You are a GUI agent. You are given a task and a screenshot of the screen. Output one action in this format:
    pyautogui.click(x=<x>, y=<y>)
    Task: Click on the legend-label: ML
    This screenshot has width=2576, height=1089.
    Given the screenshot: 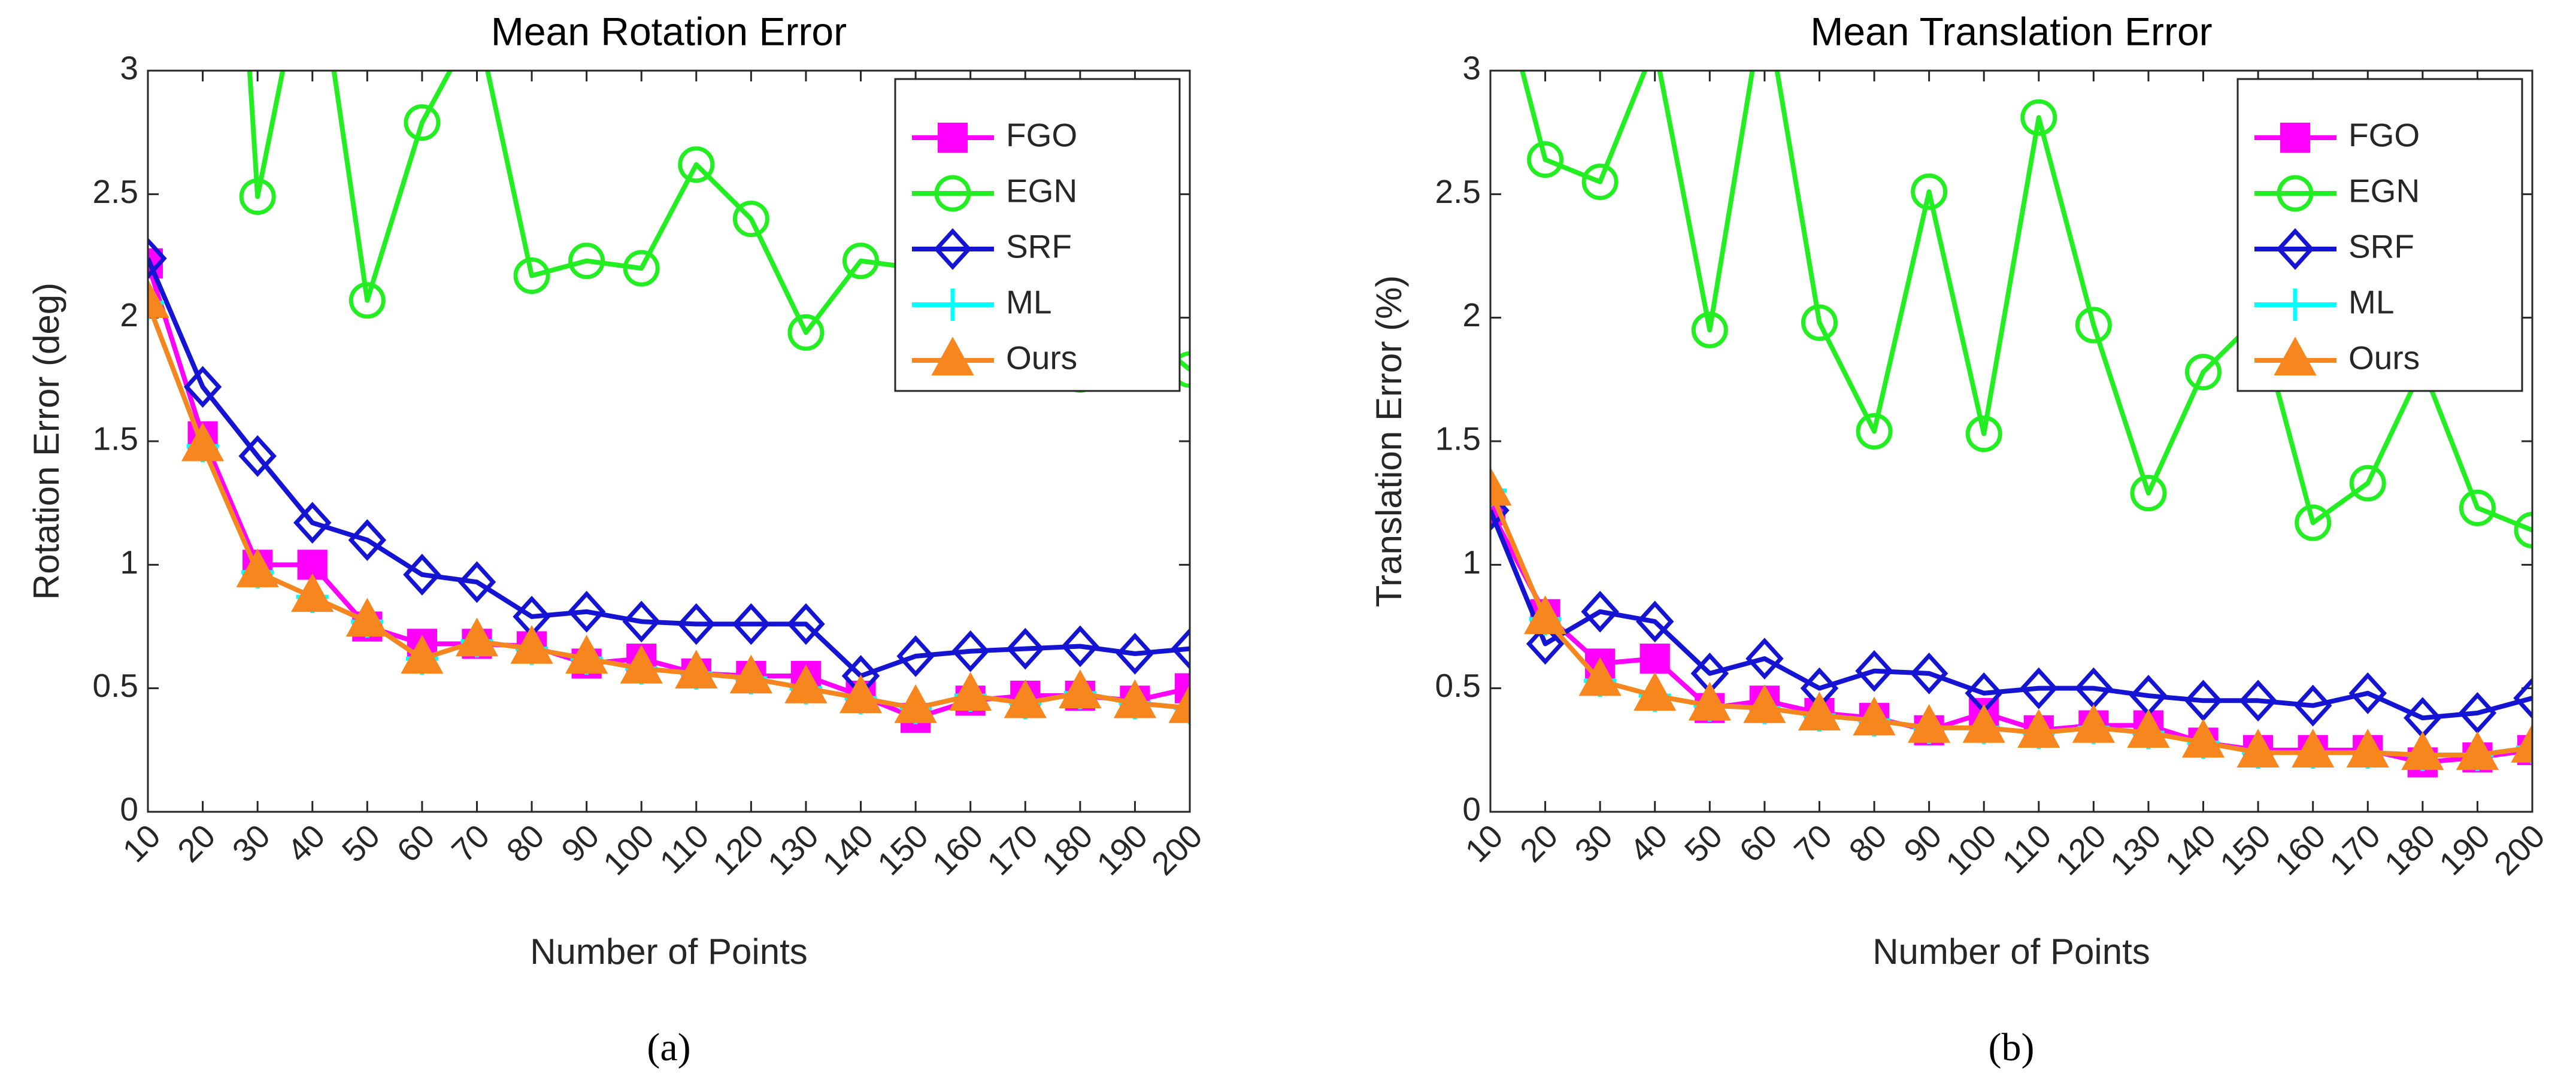 What is the action you would take?
    pyautogui.click(x=1028, y=302)
    